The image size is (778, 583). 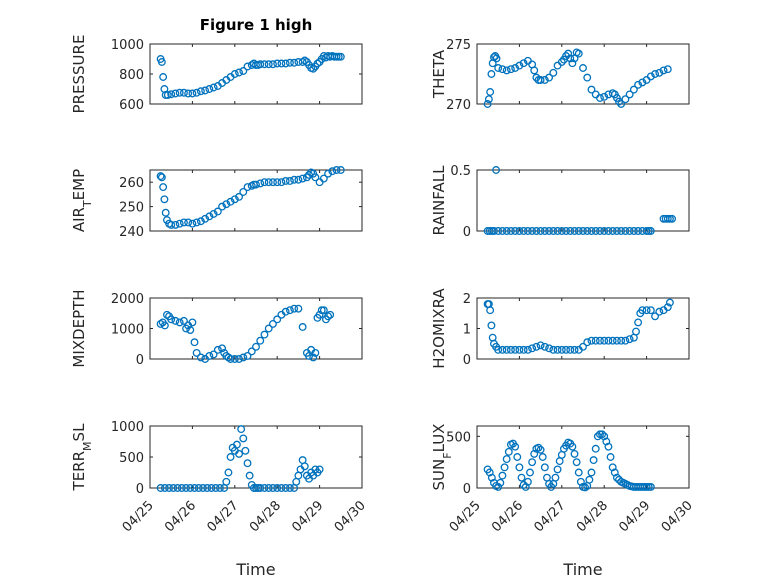 What do you see at coordinates (442, 457) in the screenshot?
I see `y-axis-label: SUNFLUX` at bounding box center [442, 457].